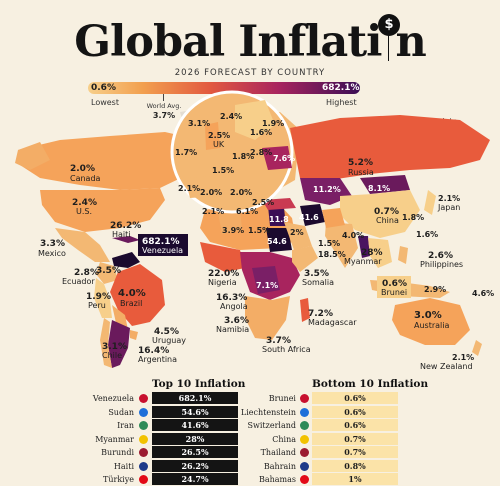 Image resolution: width=500 pixels, height=486 pixels. Describe the element at coordinates (446, 366) in the screenshot. I see `new-zealand-name: New Zealand` at that location.